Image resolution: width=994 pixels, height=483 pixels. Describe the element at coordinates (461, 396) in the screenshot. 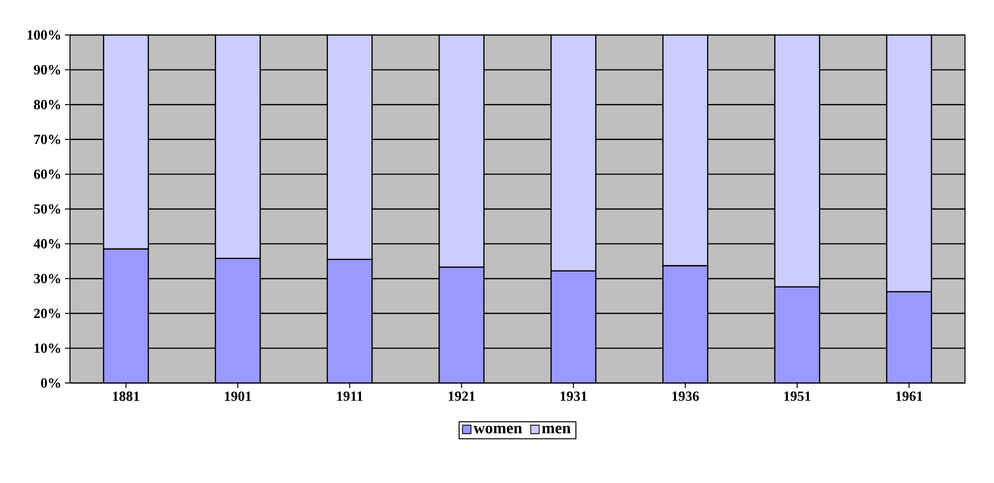

I see `x-tick-label: 1921` at that location.